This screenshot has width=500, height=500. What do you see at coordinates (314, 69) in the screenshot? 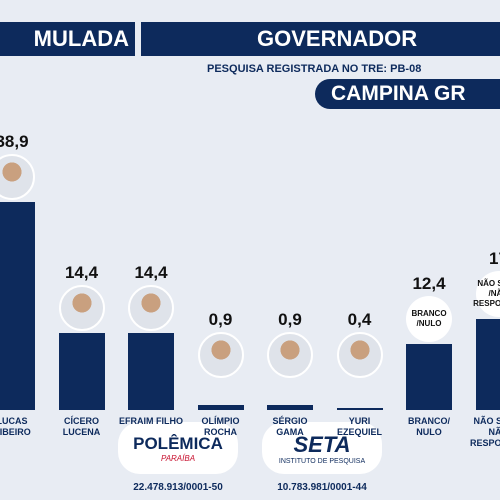
I see `subtitle: PESQUISA REGISTRADA NO TRE: PB-08` at bounding box center [314, 69].